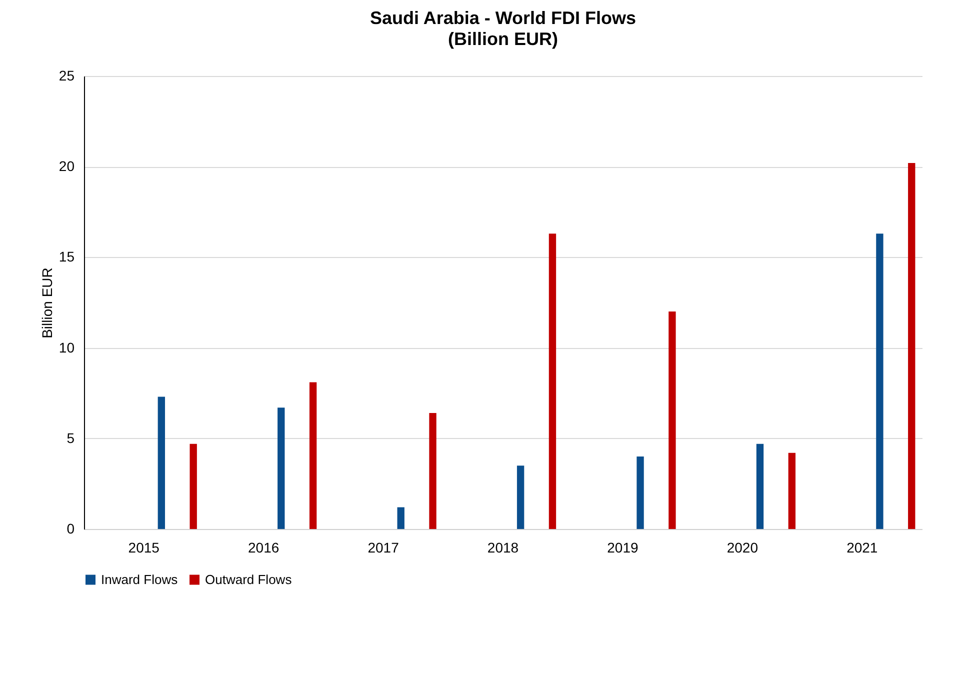  I want to click on chart-subtitle: (Billion EUR), so click(503, 39).